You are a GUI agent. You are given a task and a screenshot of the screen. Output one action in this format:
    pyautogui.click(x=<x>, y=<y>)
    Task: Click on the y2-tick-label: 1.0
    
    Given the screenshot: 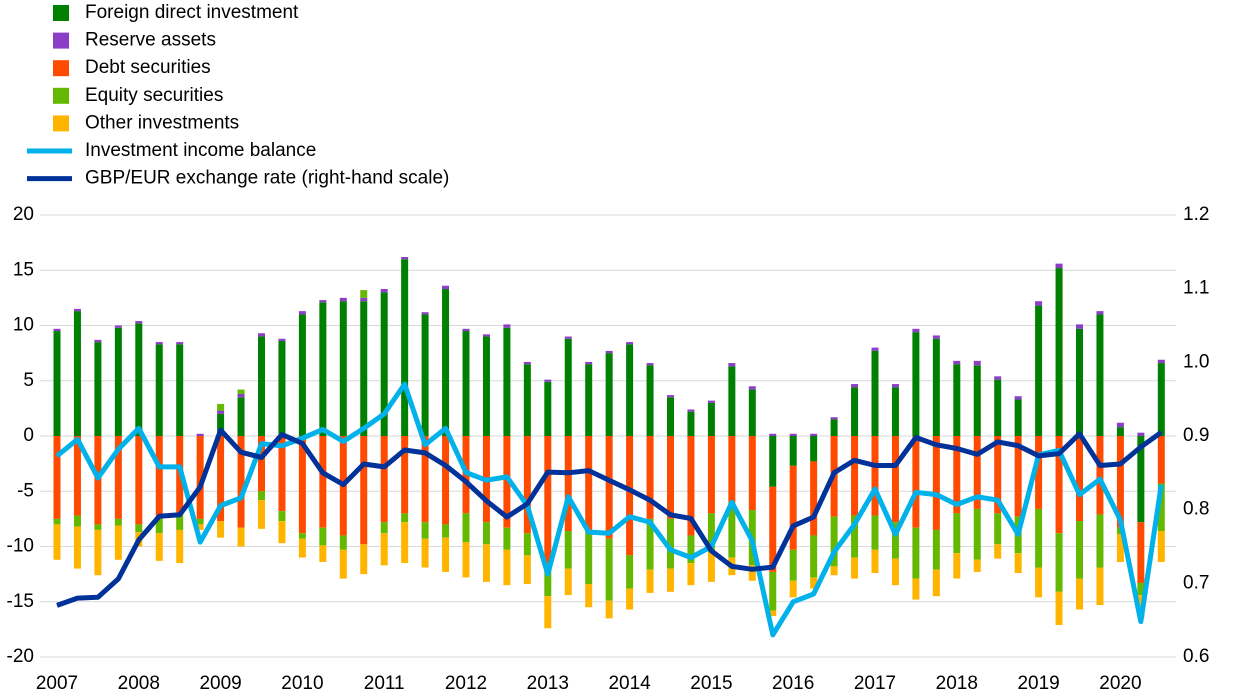 What is the action you would take?
    pyautogui.click(x=1196, y=361)
    